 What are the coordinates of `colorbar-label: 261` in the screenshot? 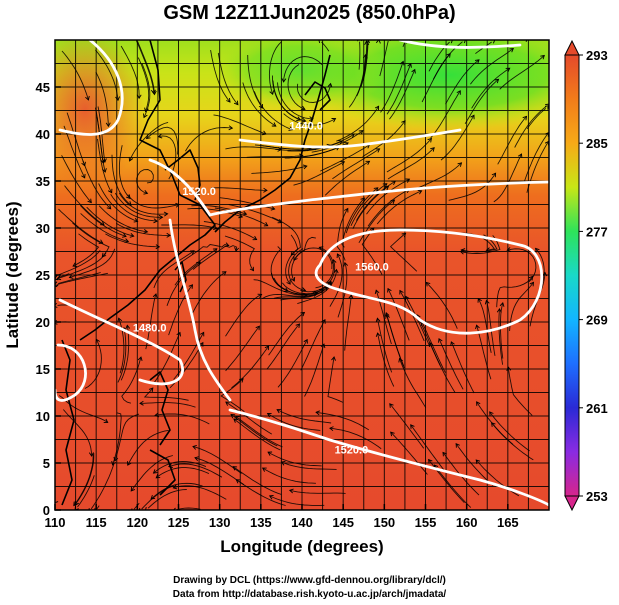 It's located at (597, 408).